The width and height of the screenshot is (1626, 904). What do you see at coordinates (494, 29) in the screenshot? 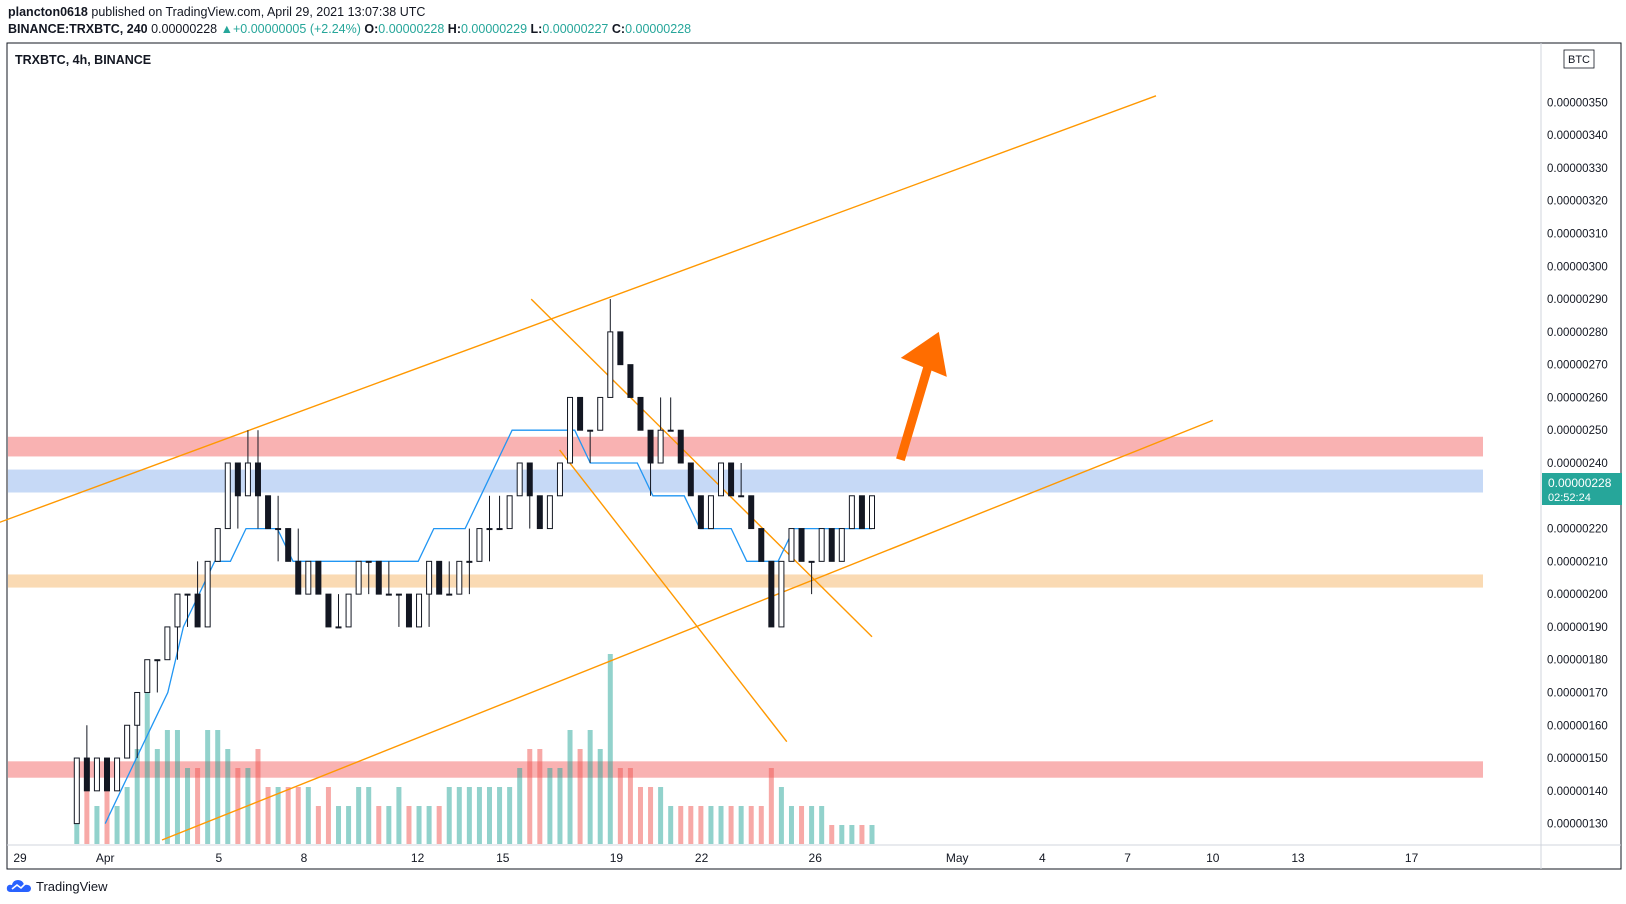
I see `high-value: 0.00000229` at bounding box center [494, 29].